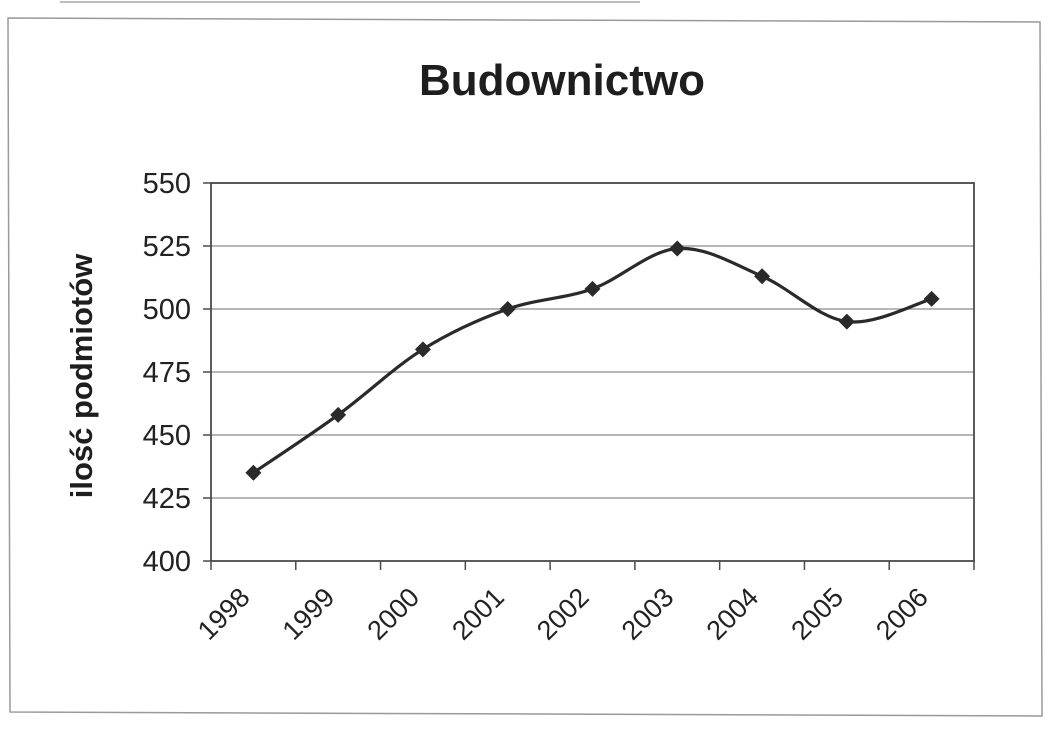  What do you see at coordinates (167, 499) in the screenshot?
I see `y-tick-label: 425` at bounding box center [167, 499].